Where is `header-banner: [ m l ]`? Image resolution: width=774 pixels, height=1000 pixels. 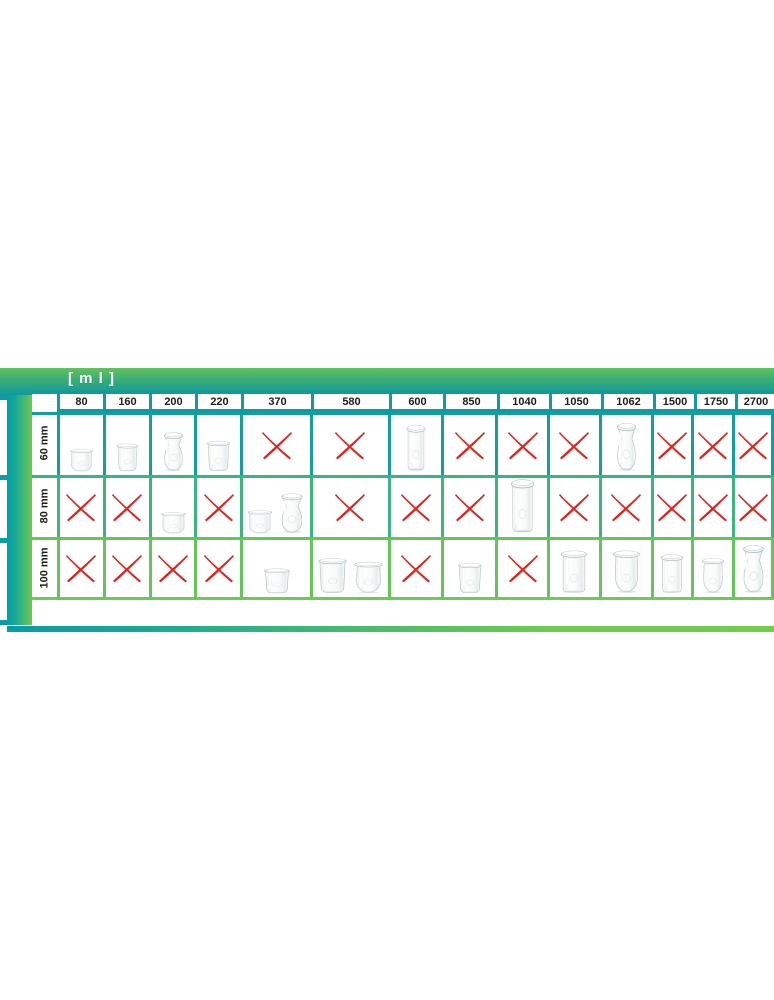
header-banner: [ m l ] is located at coordinates (387, 381).